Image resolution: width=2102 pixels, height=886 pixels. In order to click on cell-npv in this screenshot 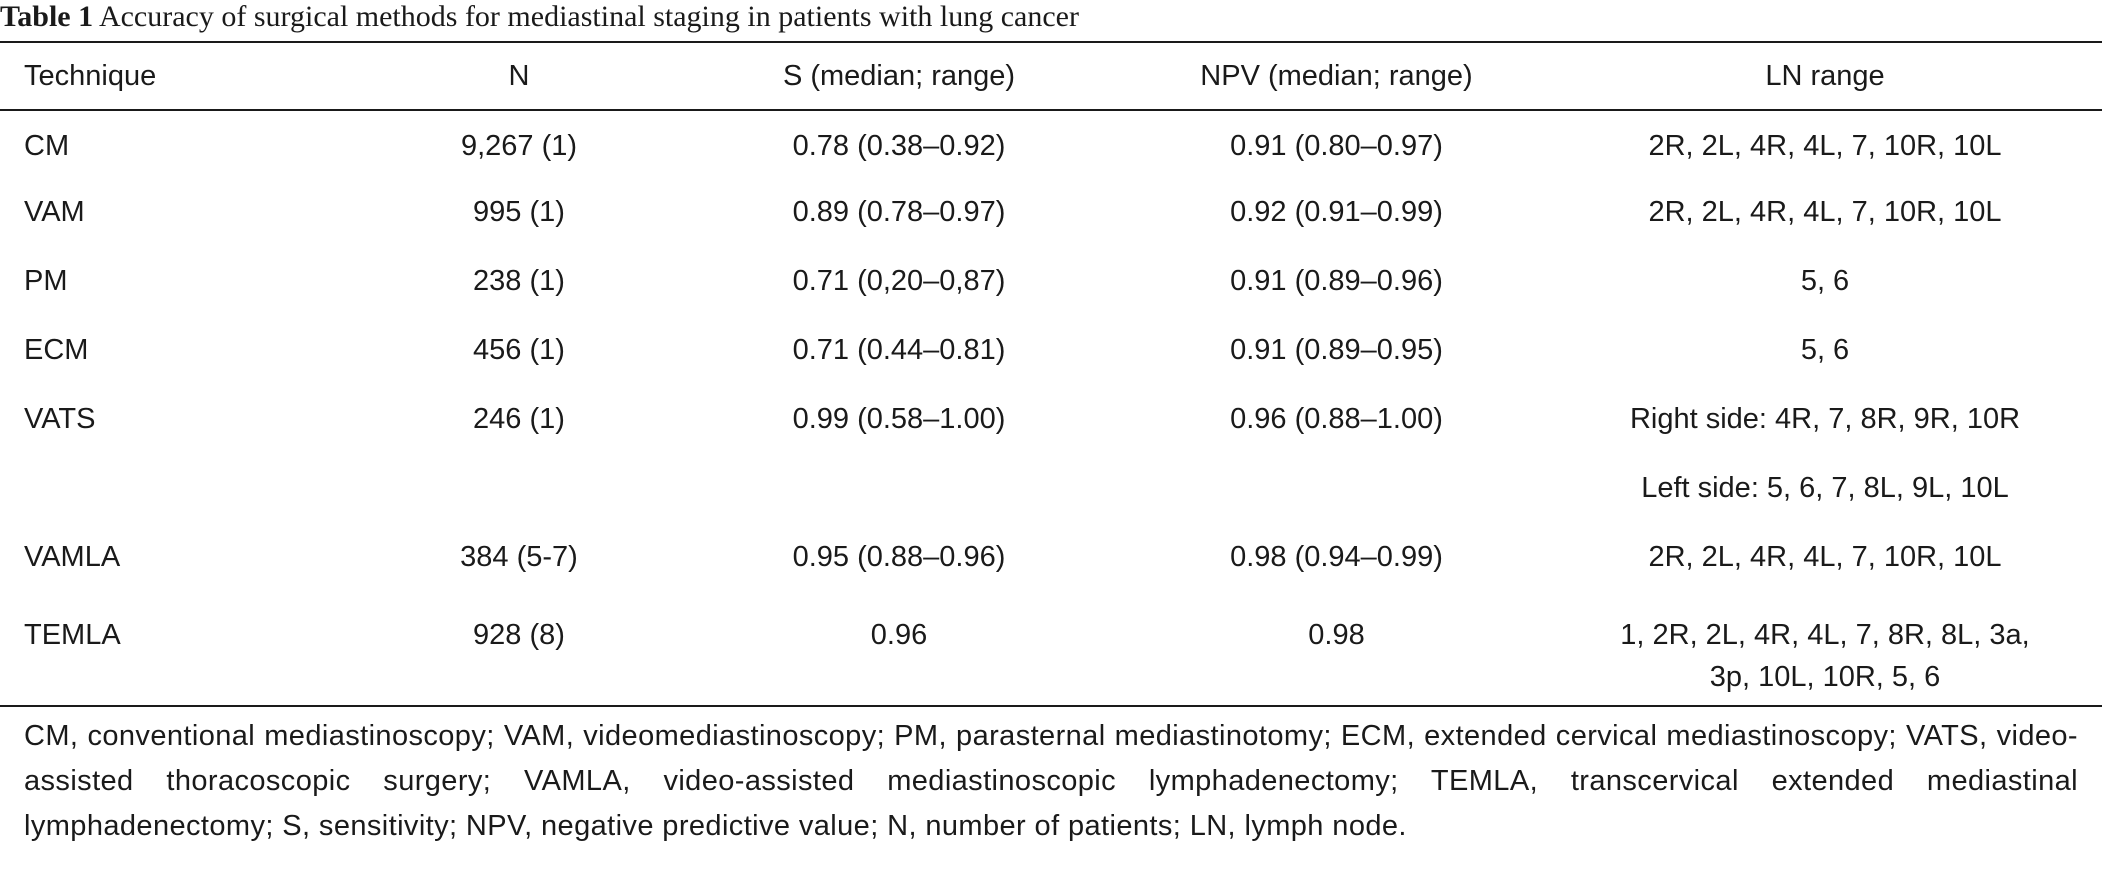, I will do `click(1336, 488)`.